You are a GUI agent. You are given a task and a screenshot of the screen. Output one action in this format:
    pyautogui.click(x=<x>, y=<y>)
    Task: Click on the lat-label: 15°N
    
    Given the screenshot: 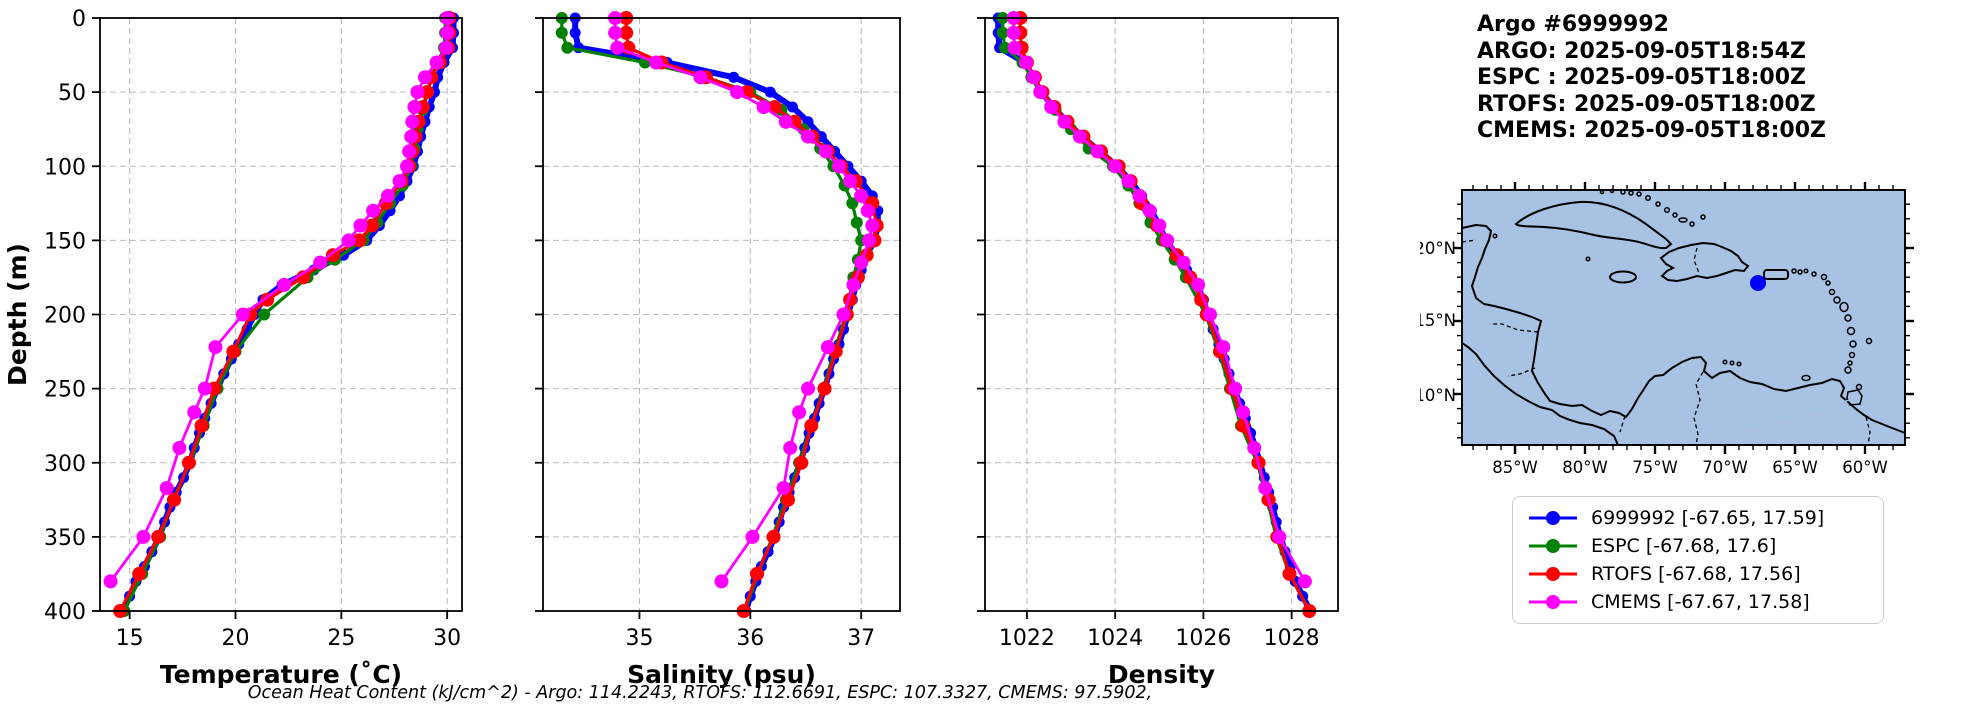 What is the action you would take?
    pyautogui.click(x=1438, y=320)
    